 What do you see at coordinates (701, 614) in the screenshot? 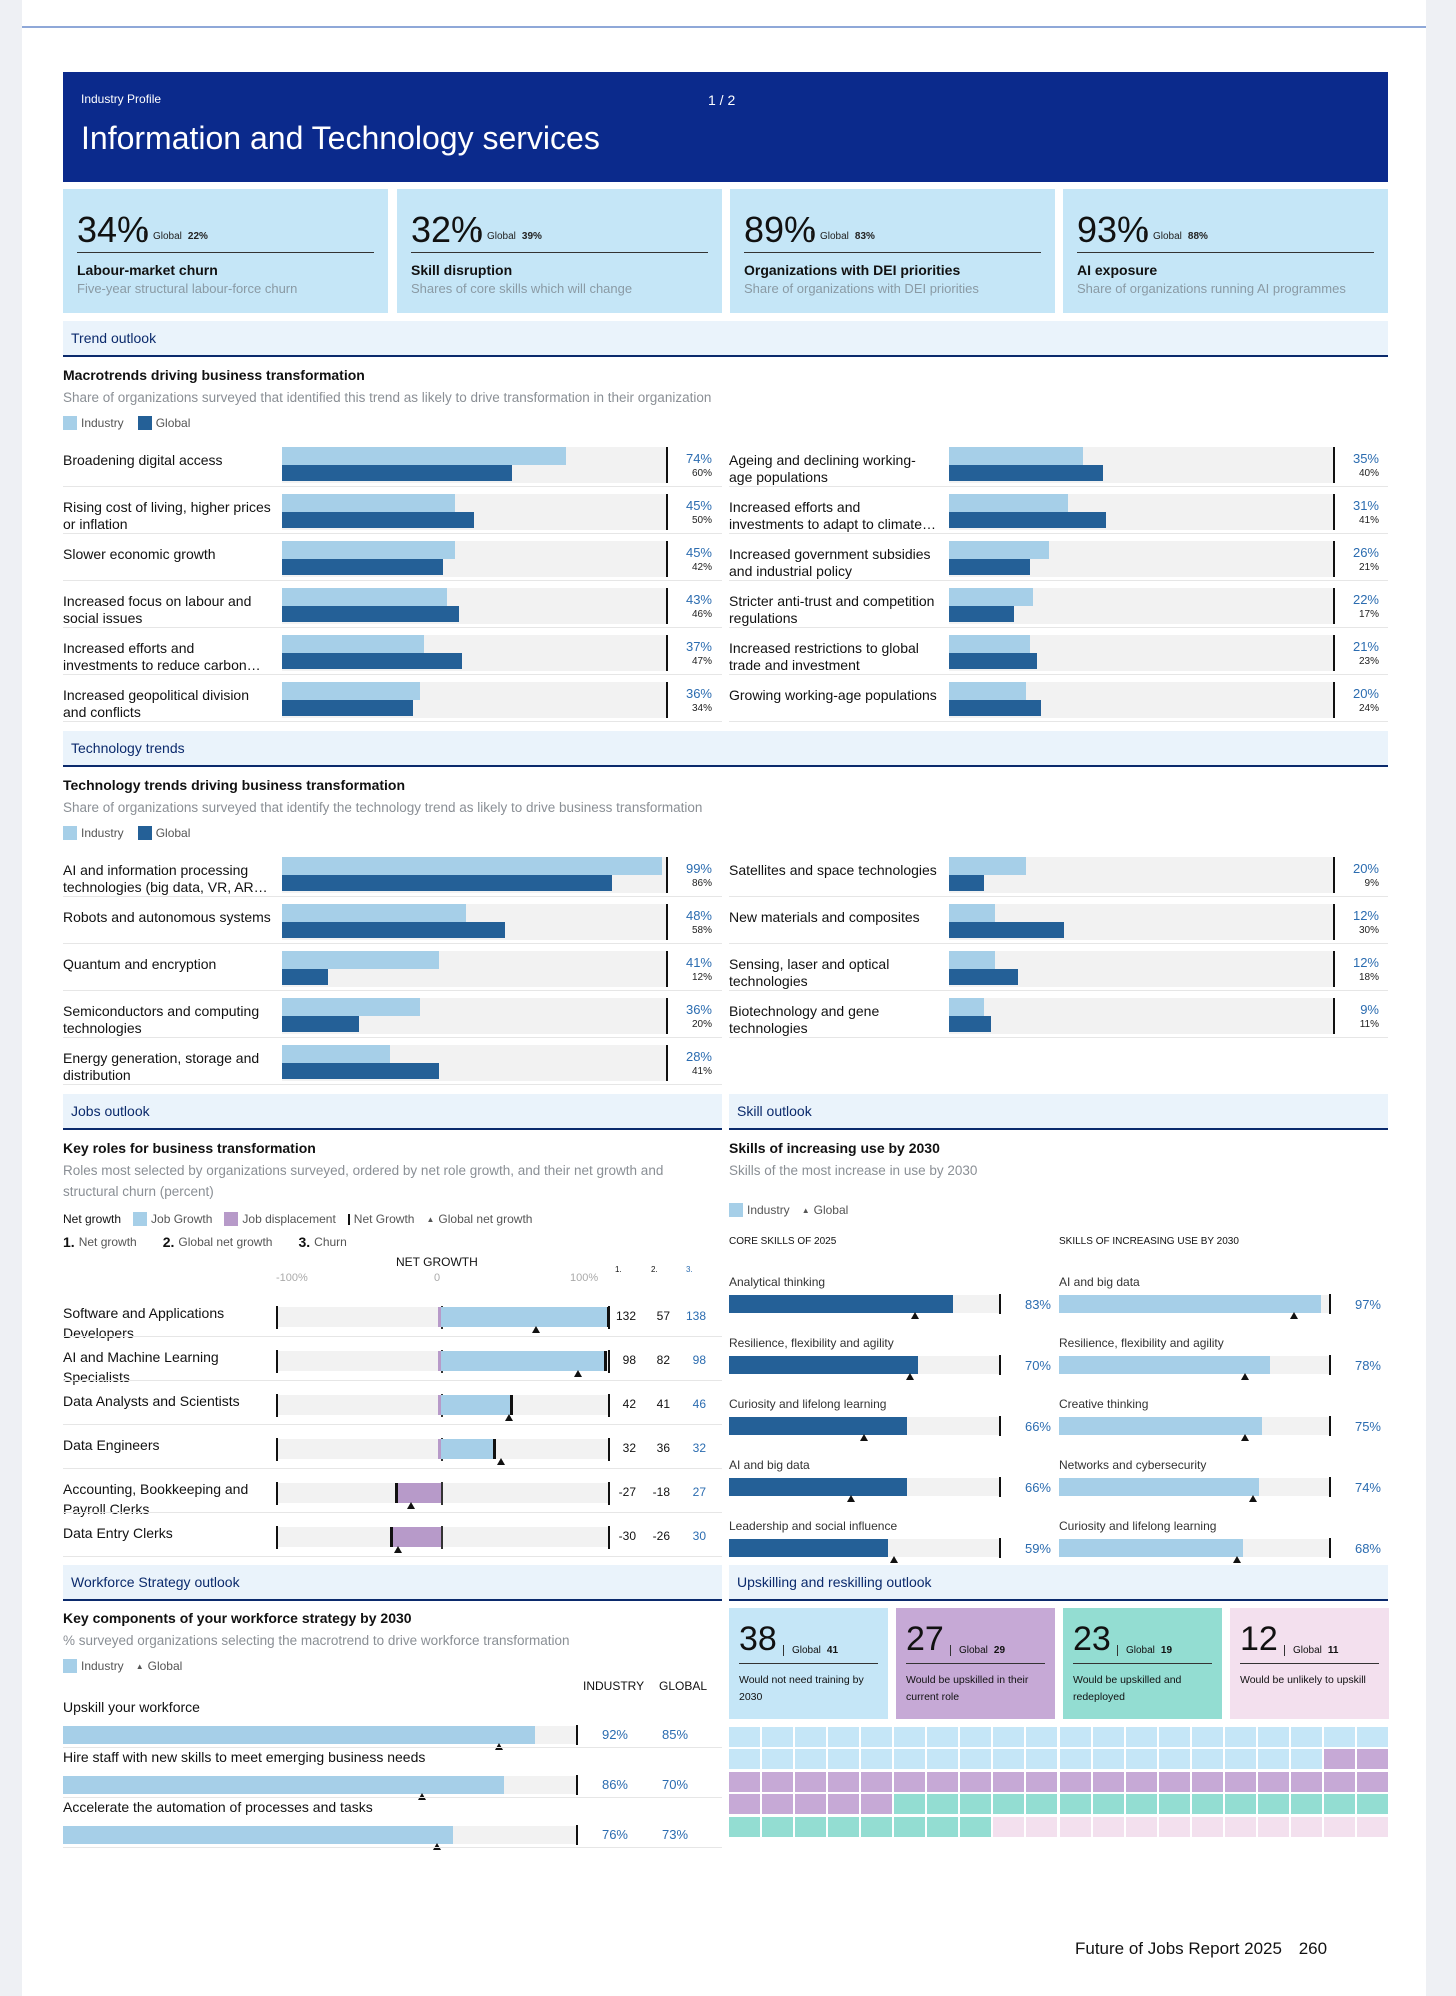
I see `global-value: 46%` at bounding box center [701, 614].